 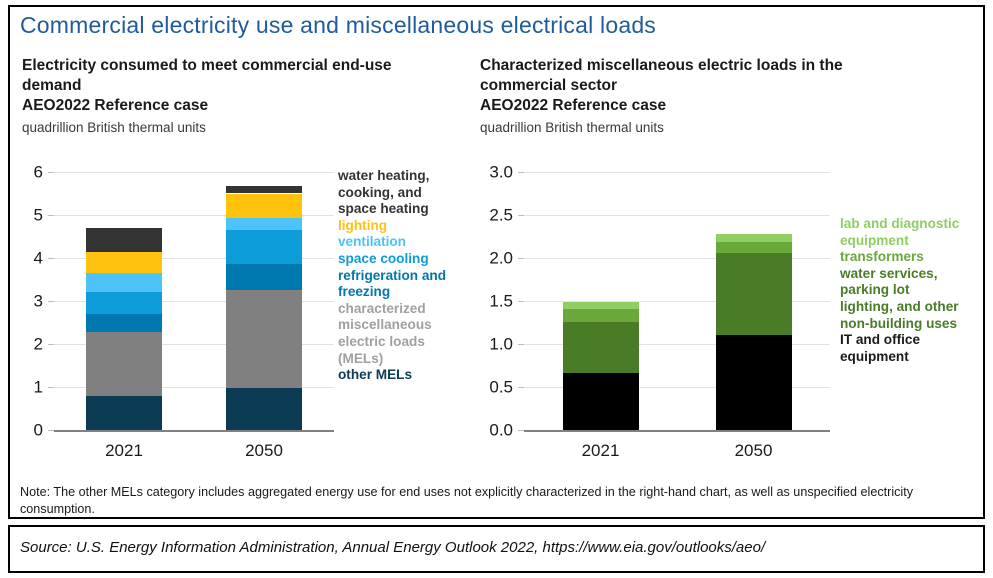 What do you see at coordinates (381, 341) in the screenshot?
I see `legend-entry: electric loads` at bounding box center [381, 341].